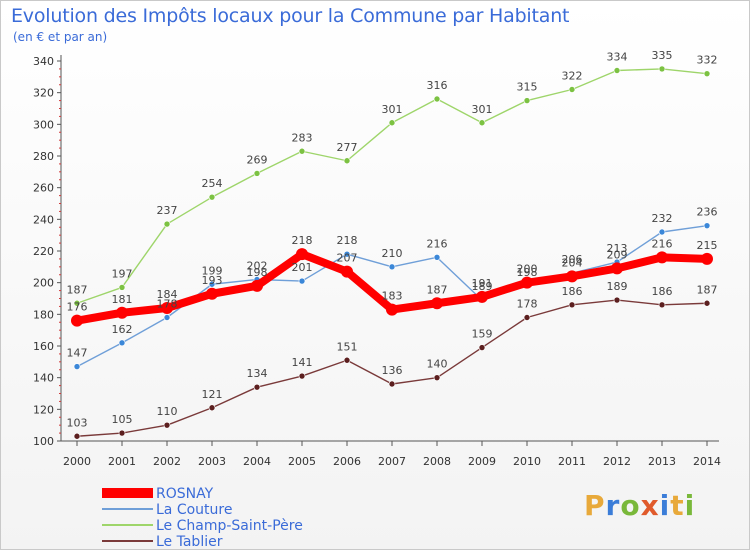  What do you see at coordinates (60, 37) in the screenshot?
I see `chart-subtitle: (en € et par an)` at bounding box center [60, 37].